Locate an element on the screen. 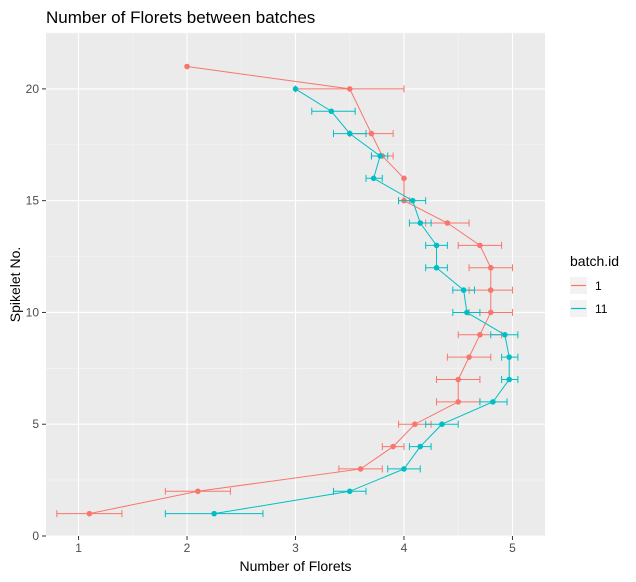 This screenshot has height=582, width=636. x-tick-label: 1 is located at coordinates (78, 548).